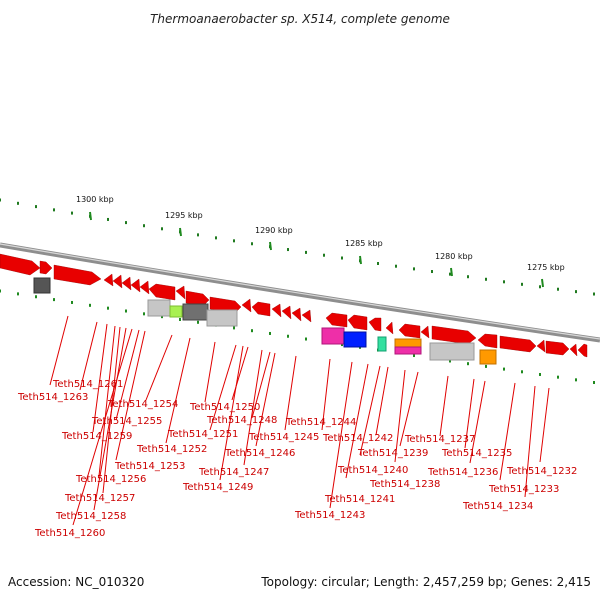 The width and height of the screenshot is (600, 600). Describe the element at coordinates (217, 487) in the screenshot. I see `gene-label: Teth514_1249` at that location.